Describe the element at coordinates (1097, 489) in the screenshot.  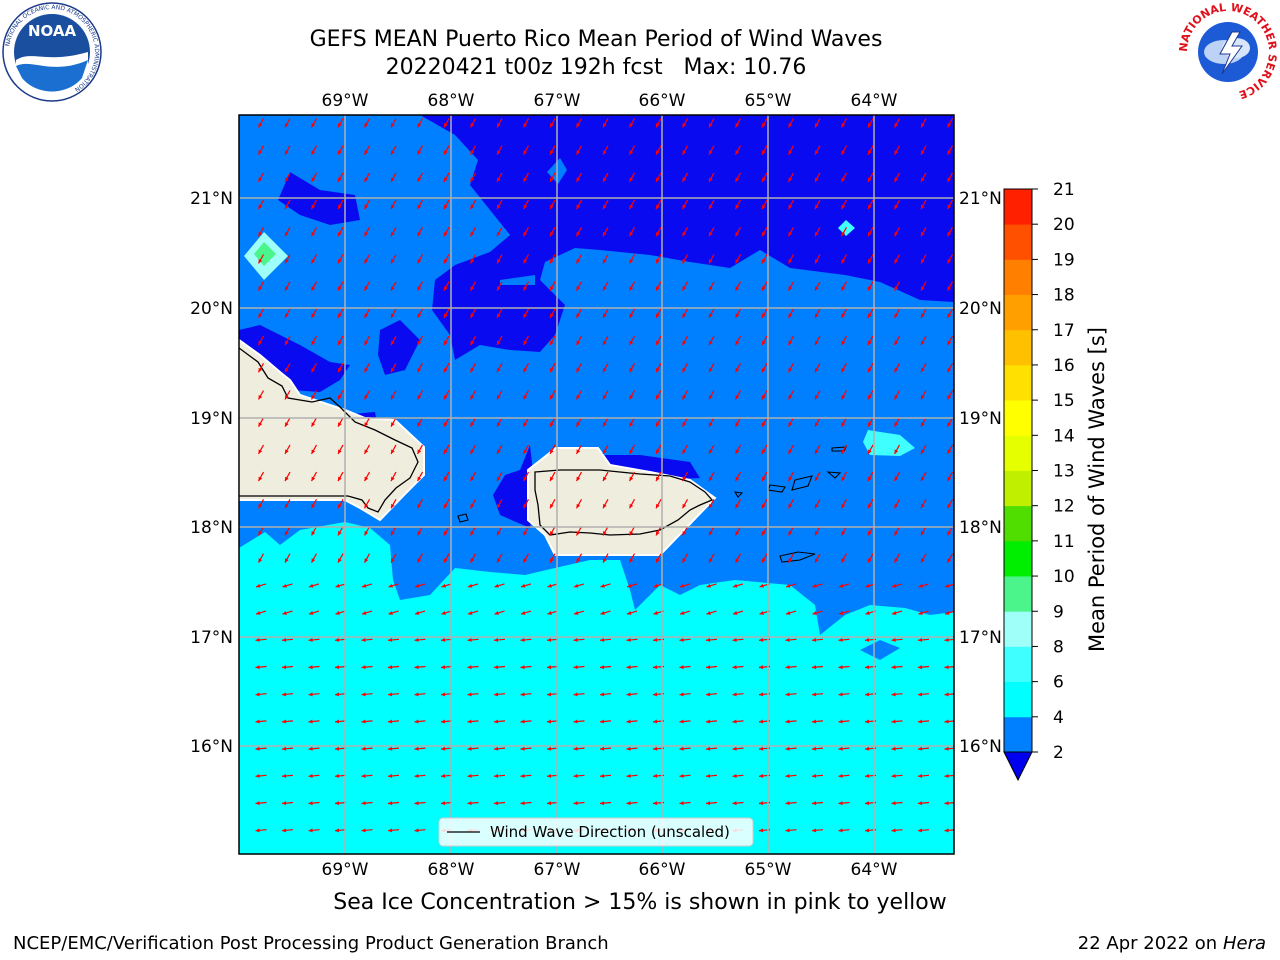
I see `colorbar-title: Mean Period of Wind Waves [s]` at that location.